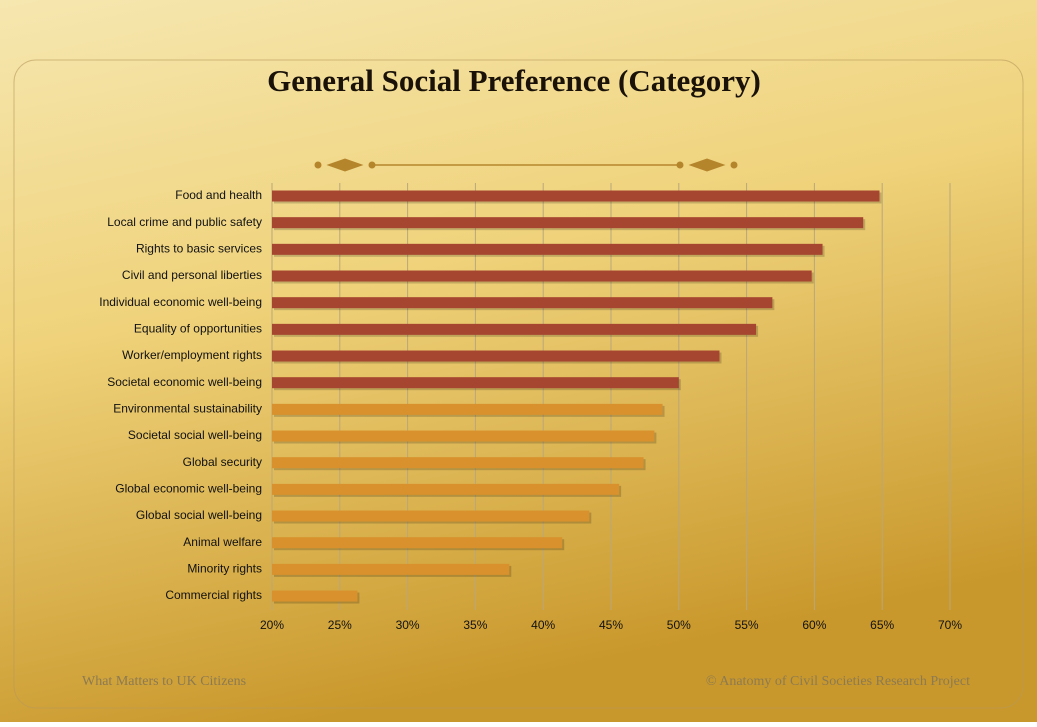 This screenshot has width=1037, height=727. Describe the element at coordinates (192, 355) in the screenshot. I see `y-tick-label: Worker/employment rights` at that location.